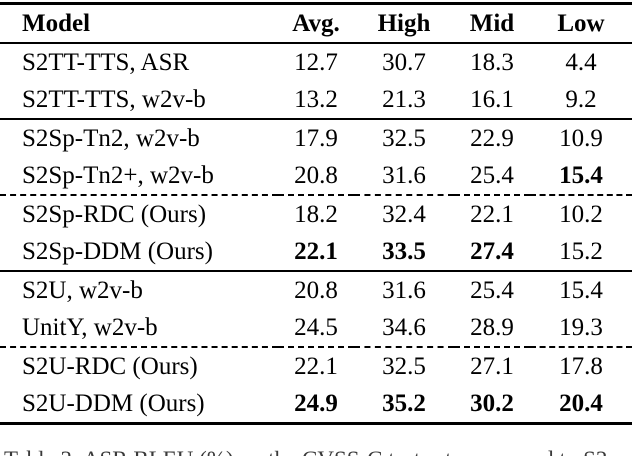  Describe the element at coordinates (492, 365) in the screenshot. I see `value-cell: 27.1` at that location.